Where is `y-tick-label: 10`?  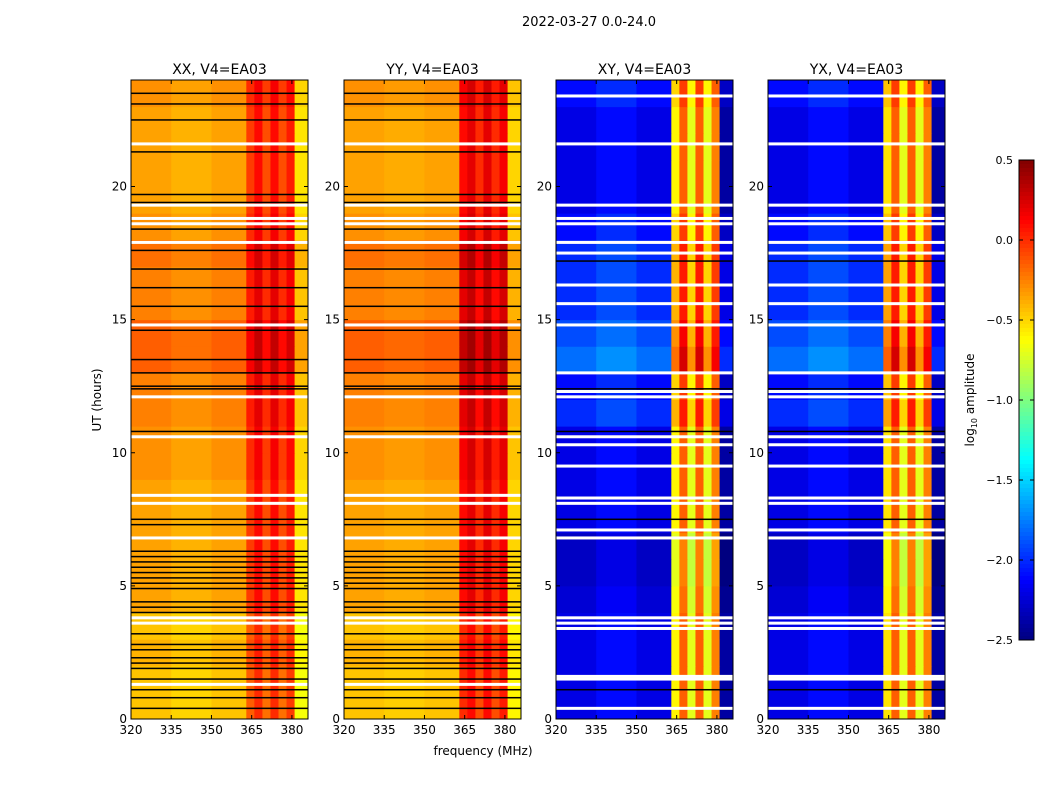
y-tick-label: 10 is located at coordinates (332, 453).